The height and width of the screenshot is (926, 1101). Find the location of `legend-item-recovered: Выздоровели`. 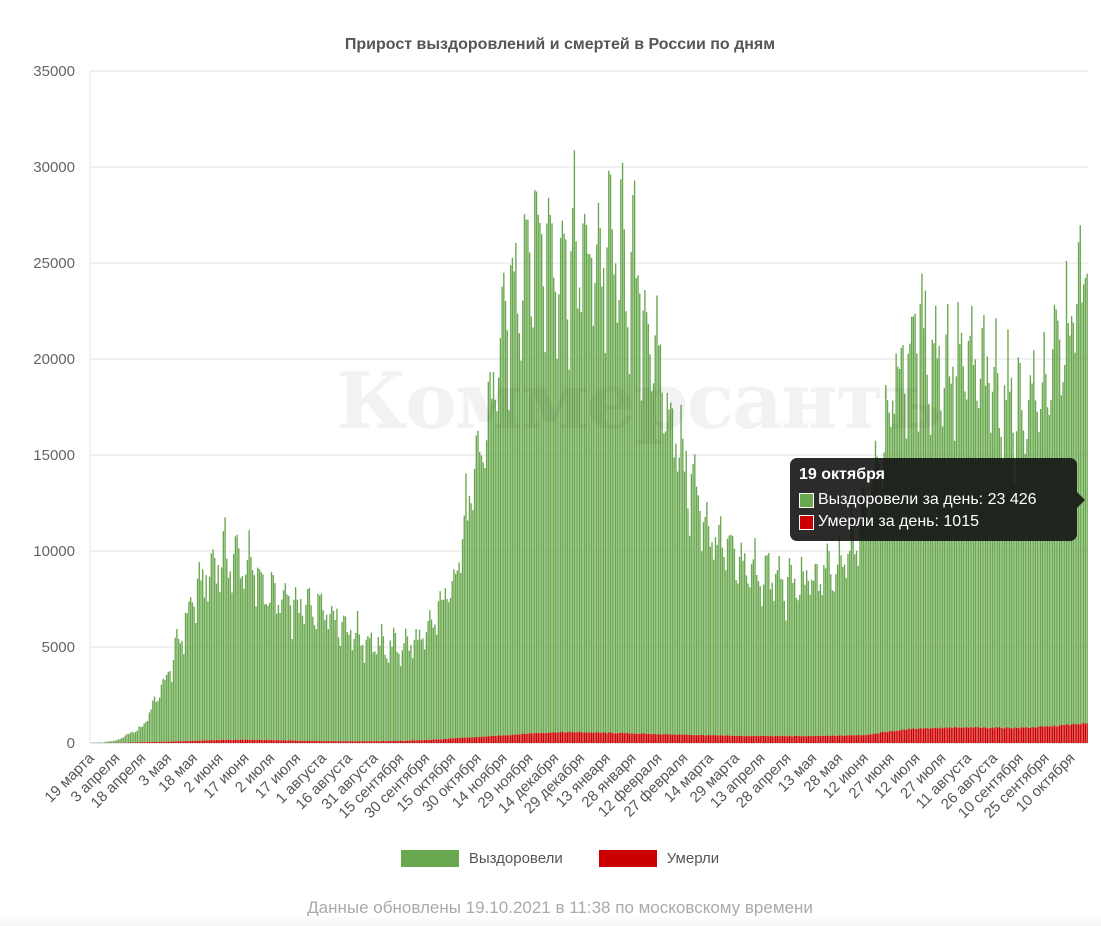

legend-item-recovered: Выздоровели is located at coordinates (481, 858).